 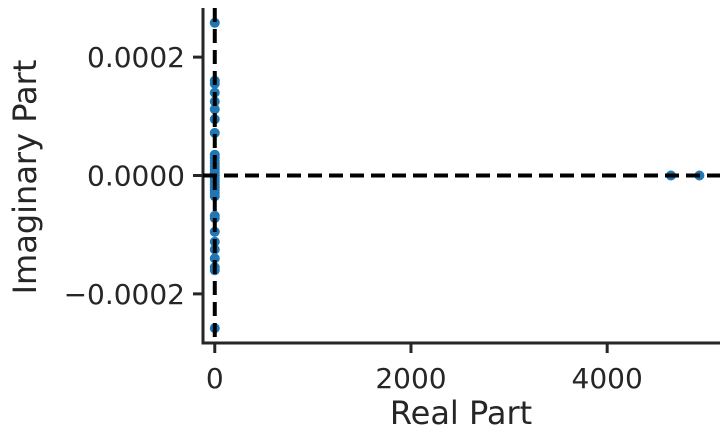 What do you see at coordinates (461, 413) in the screenshot?
I see `x-axis-label: Real Part` at bounding box center [461, 413].